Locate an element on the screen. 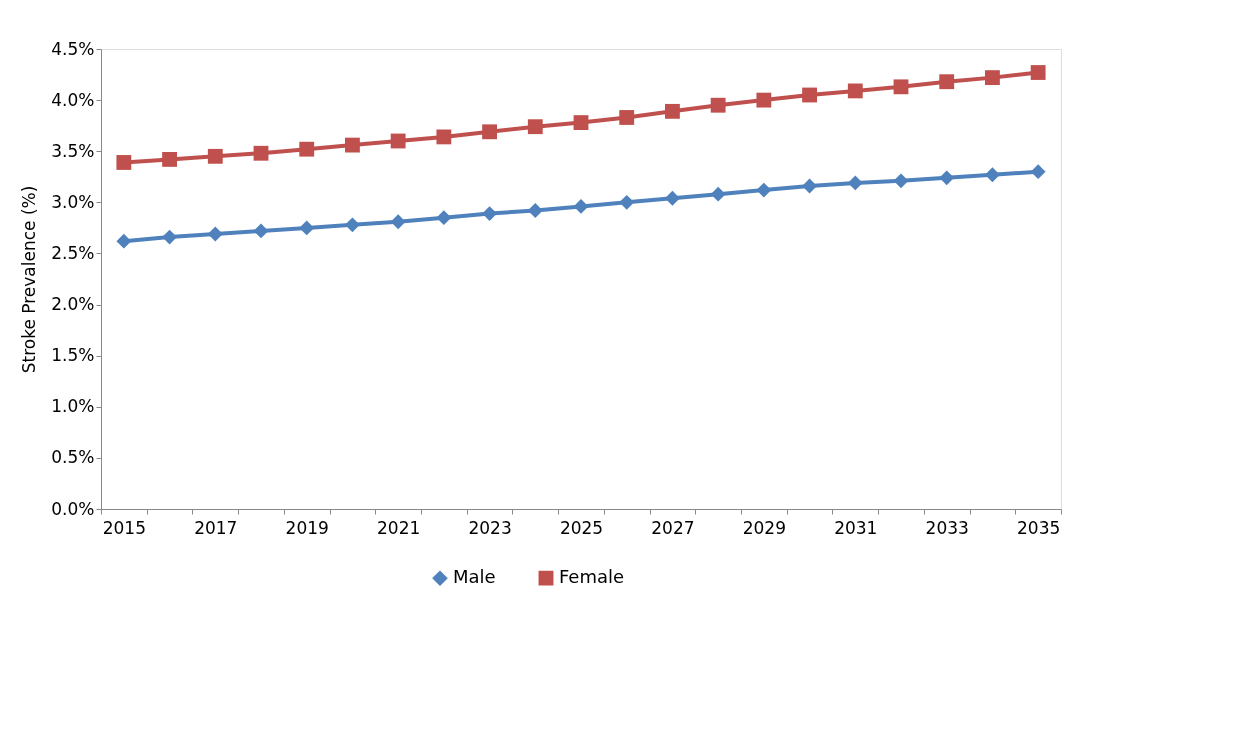 The width and height of the screenshot is (1243, 733). y-tick-label: 3.0% is located at coordinates (73, 201).